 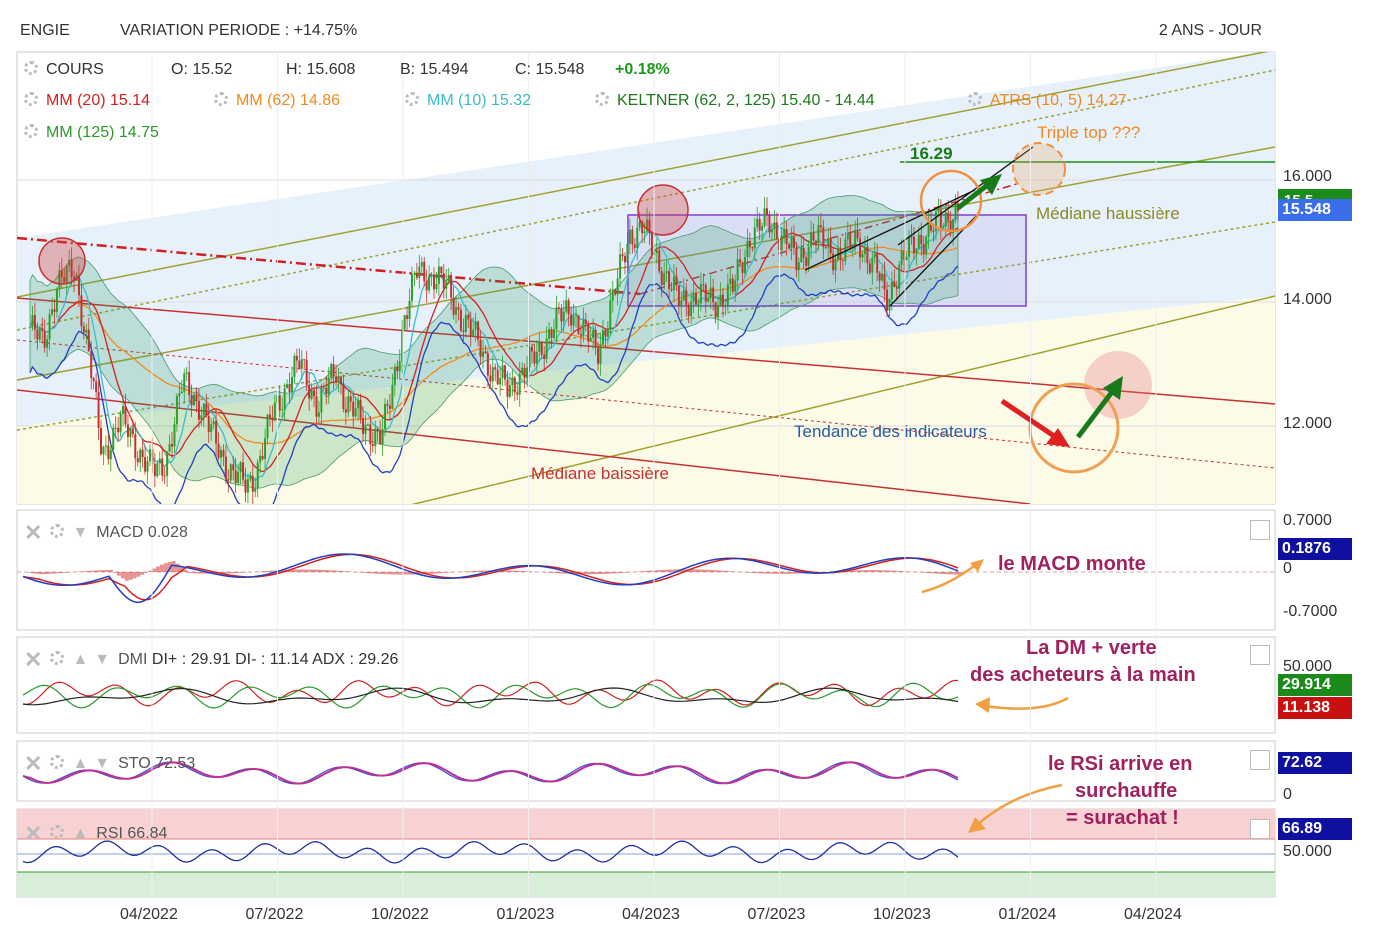 I want to click on sto-checkbox, so click(x=1260, y=760).